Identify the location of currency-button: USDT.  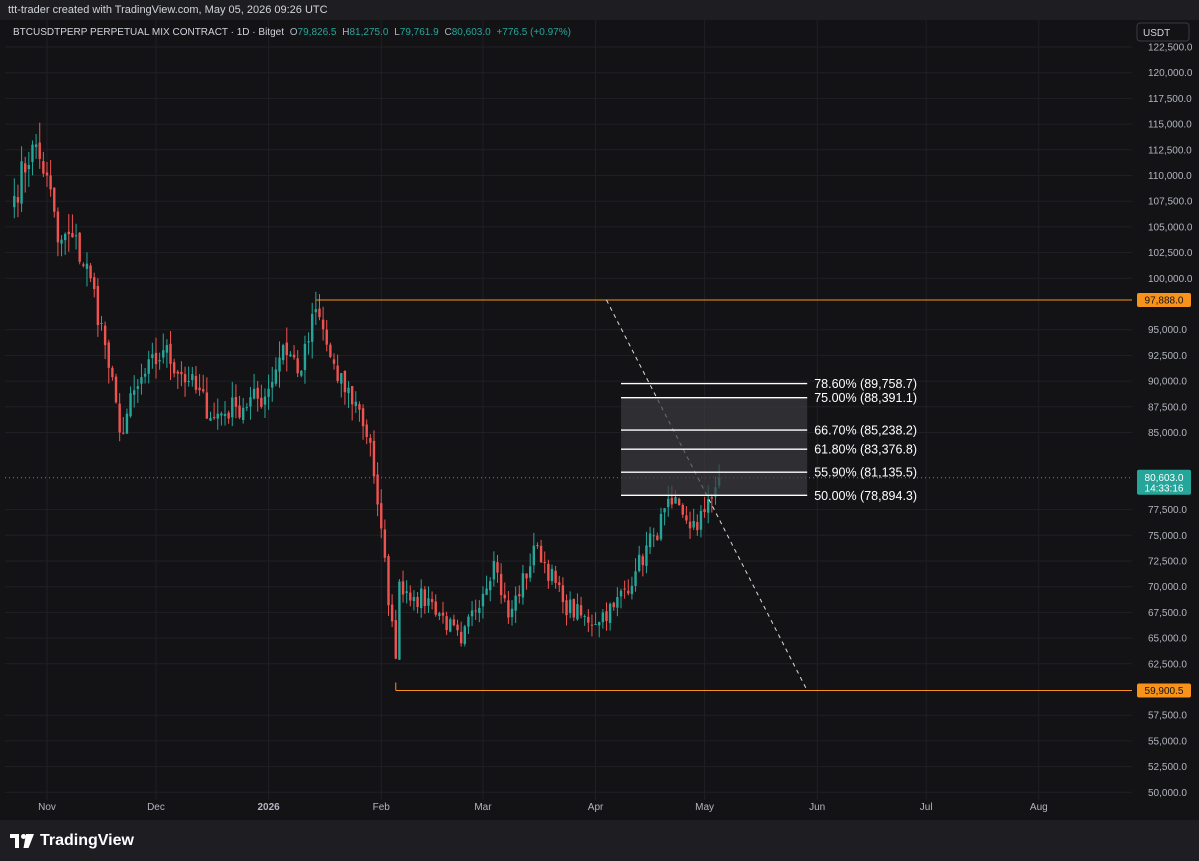
(1163, 32).